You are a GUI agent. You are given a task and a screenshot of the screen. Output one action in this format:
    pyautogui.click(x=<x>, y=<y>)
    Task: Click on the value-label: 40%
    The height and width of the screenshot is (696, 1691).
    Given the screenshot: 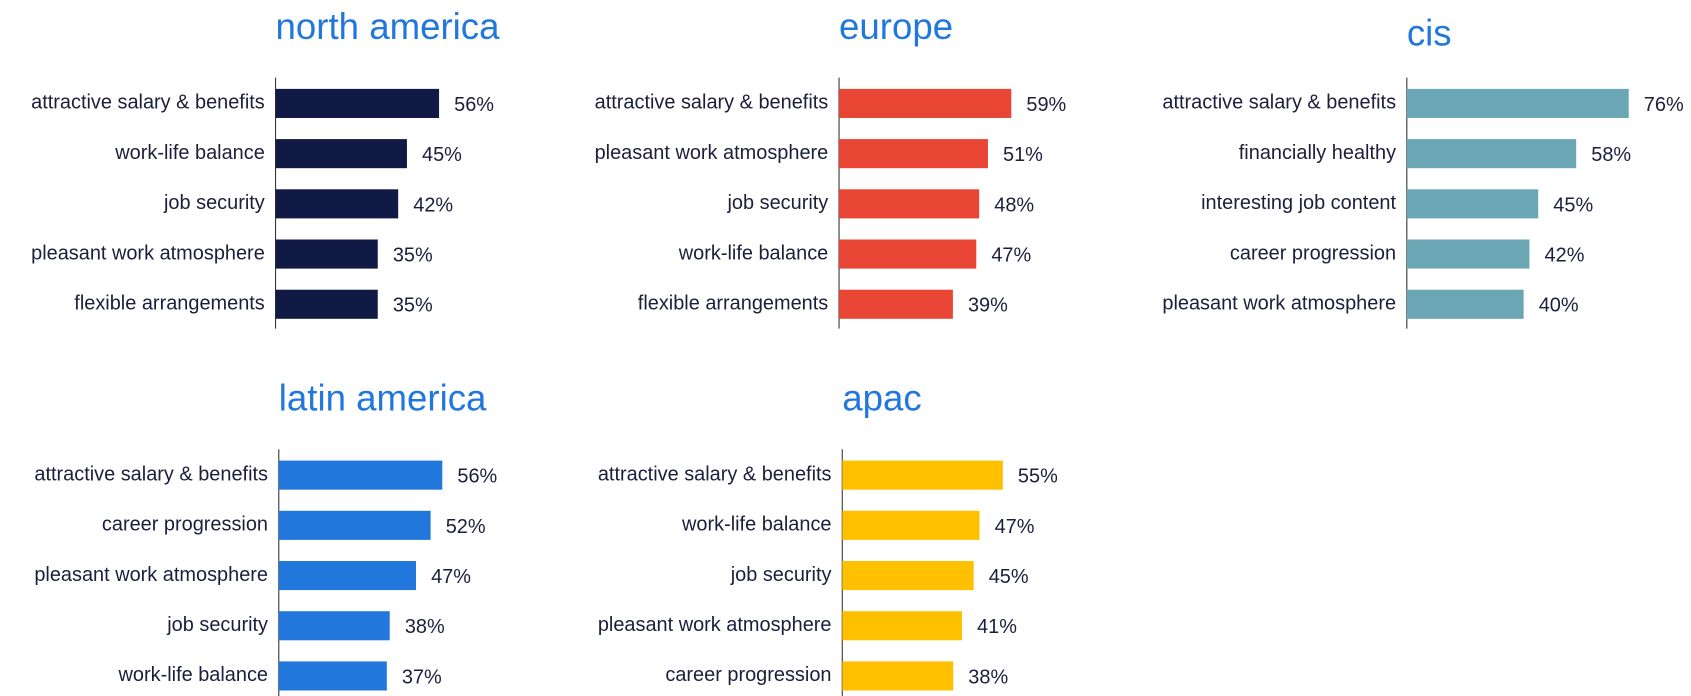 What is the action you would take?
    pyautogui.click(x=1559, y=306)
    